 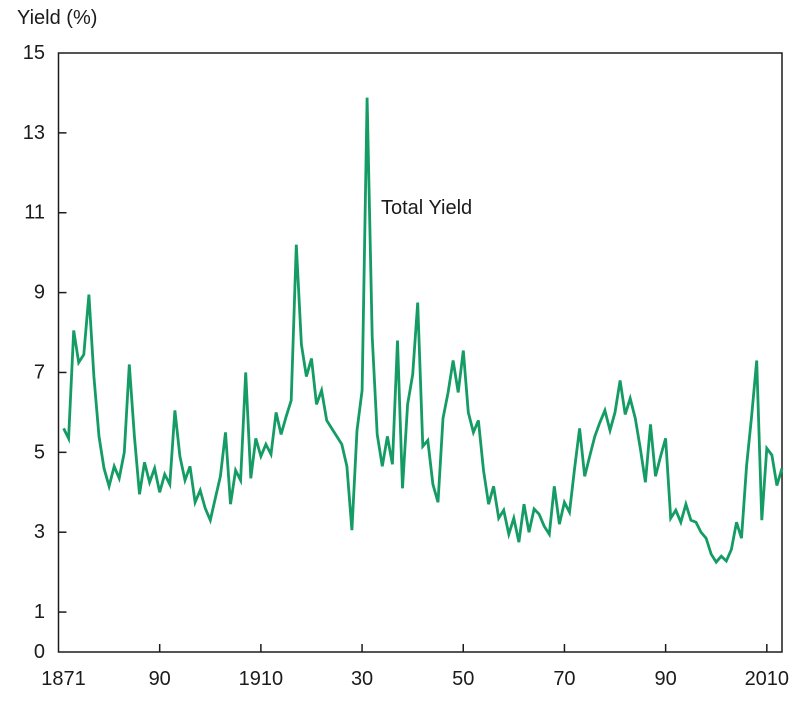 I want to click on x-tick-label: 30, so click(x=362, y=679).